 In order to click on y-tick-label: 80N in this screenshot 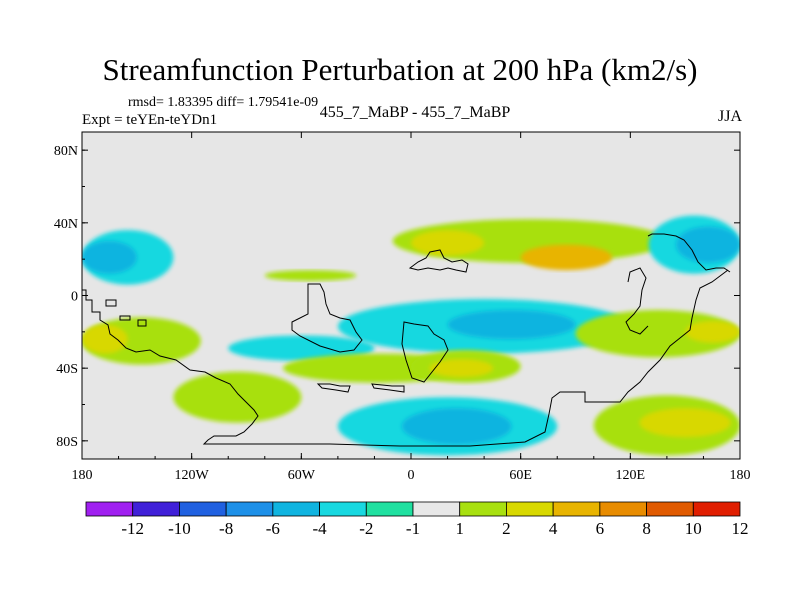, I will do `click(66, 151)`.